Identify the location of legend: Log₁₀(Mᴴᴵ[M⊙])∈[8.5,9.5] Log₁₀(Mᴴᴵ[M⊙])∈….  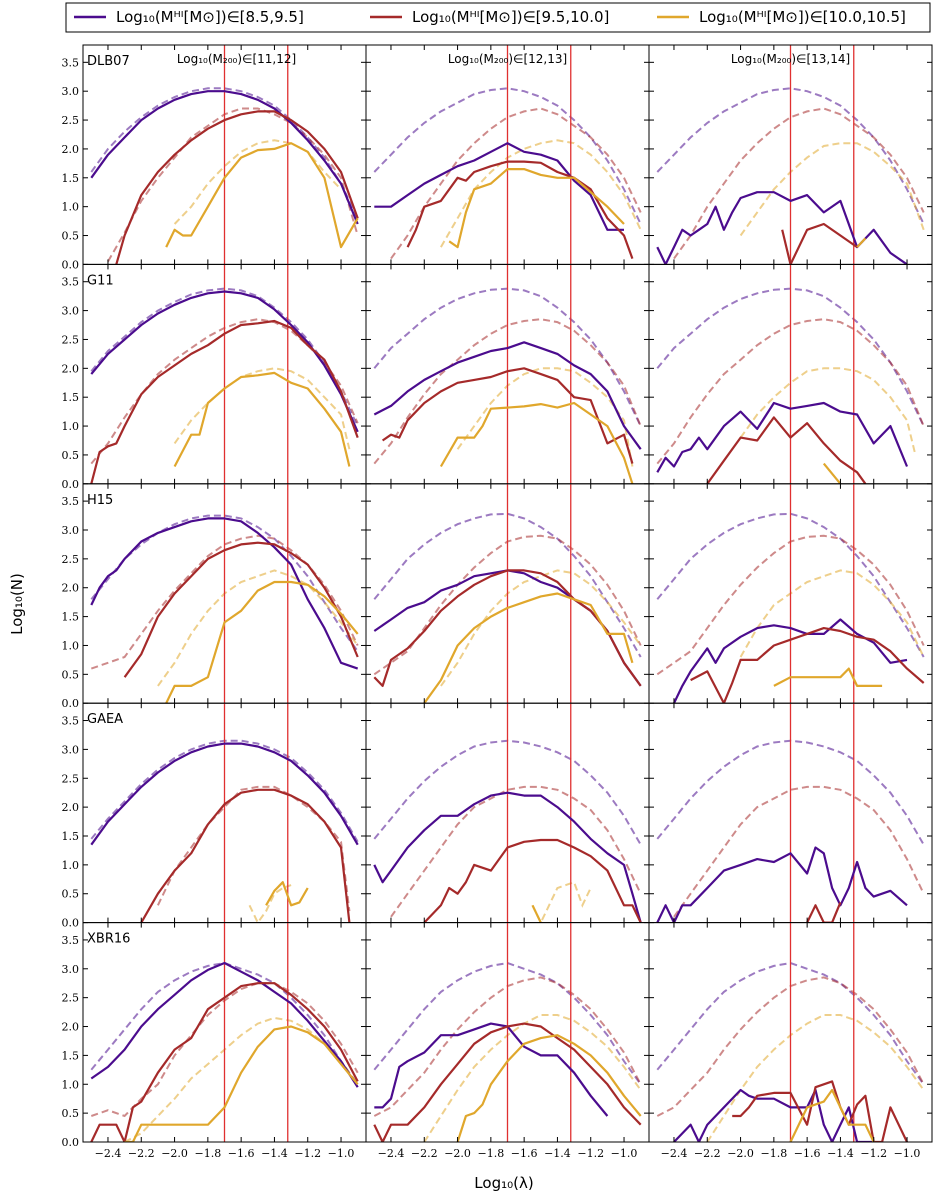
(498, 17).